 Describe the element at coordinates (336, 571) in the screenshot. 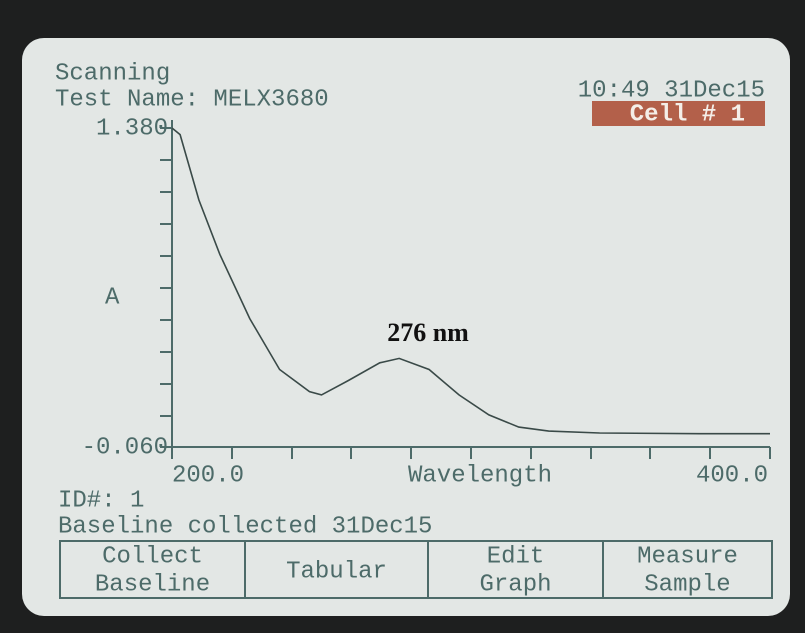

I see `soft-key-label: Tabular` at that location.